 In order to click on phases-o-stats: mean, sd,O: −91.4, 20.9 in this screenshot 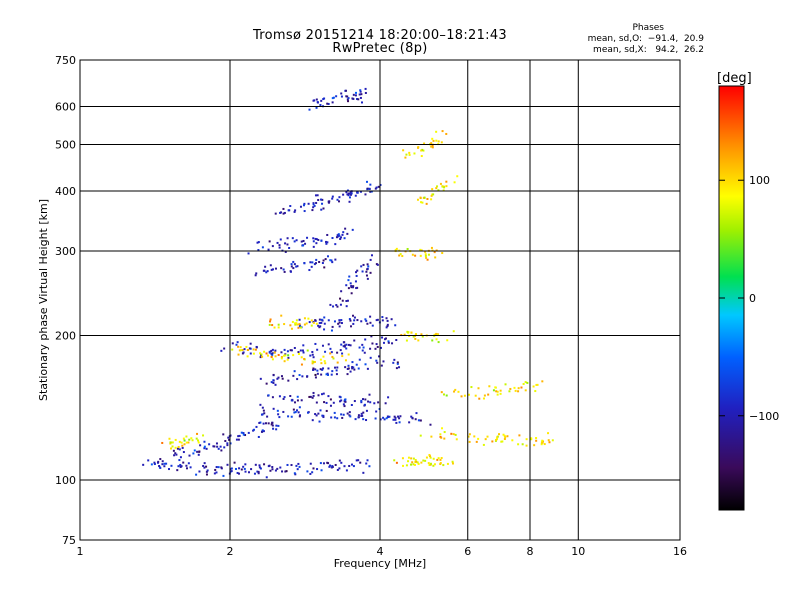, I will do `click(645, 39)`.